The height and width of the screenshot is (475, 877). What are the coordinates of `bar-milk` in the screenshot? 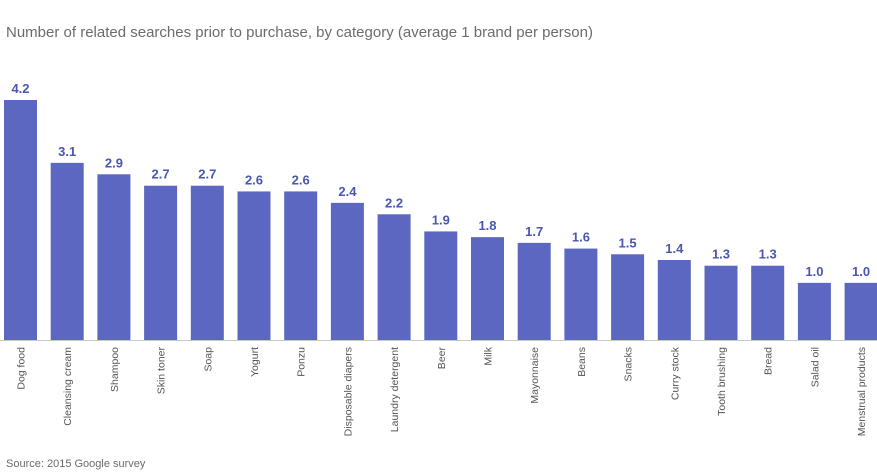 It's located at (487, 288).